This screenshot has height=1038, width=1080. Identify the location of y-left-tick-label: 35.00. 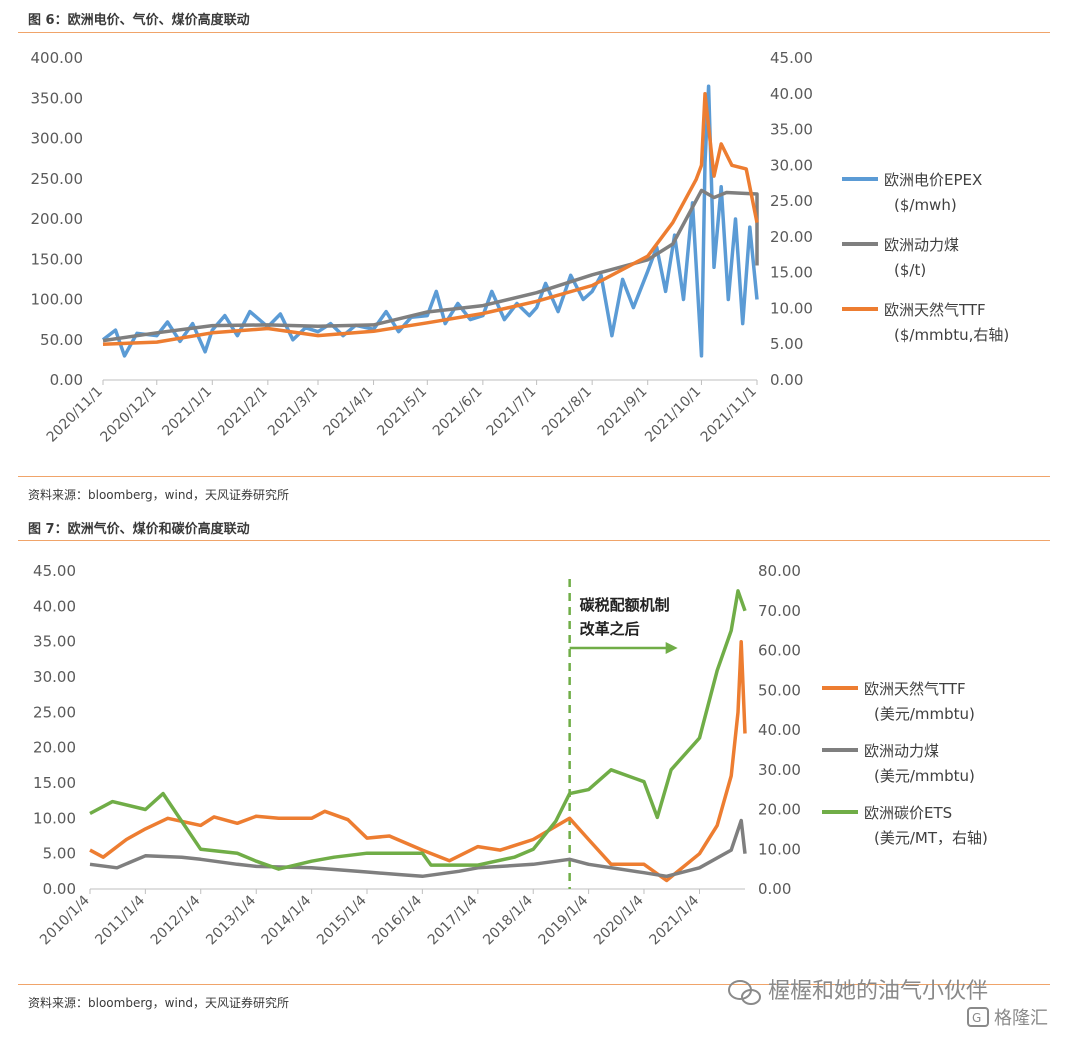
(54, 642).